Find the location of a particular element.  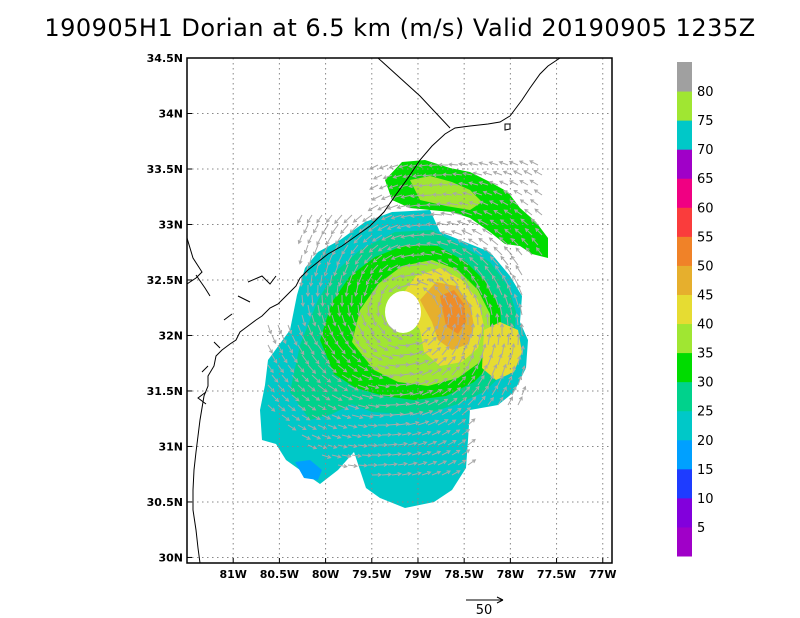

y-tick-label: 33.5N is located at coordinates (165, 169).